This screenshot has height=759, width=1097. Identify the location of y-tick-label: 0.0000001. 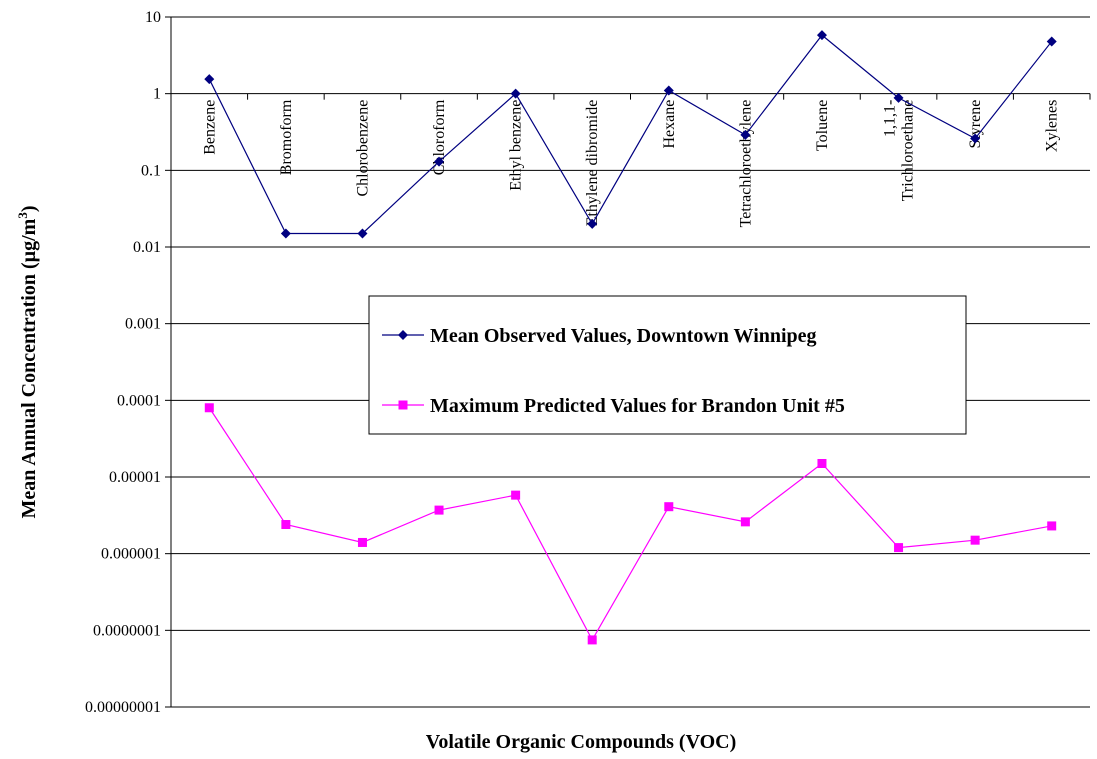
(127, 630).